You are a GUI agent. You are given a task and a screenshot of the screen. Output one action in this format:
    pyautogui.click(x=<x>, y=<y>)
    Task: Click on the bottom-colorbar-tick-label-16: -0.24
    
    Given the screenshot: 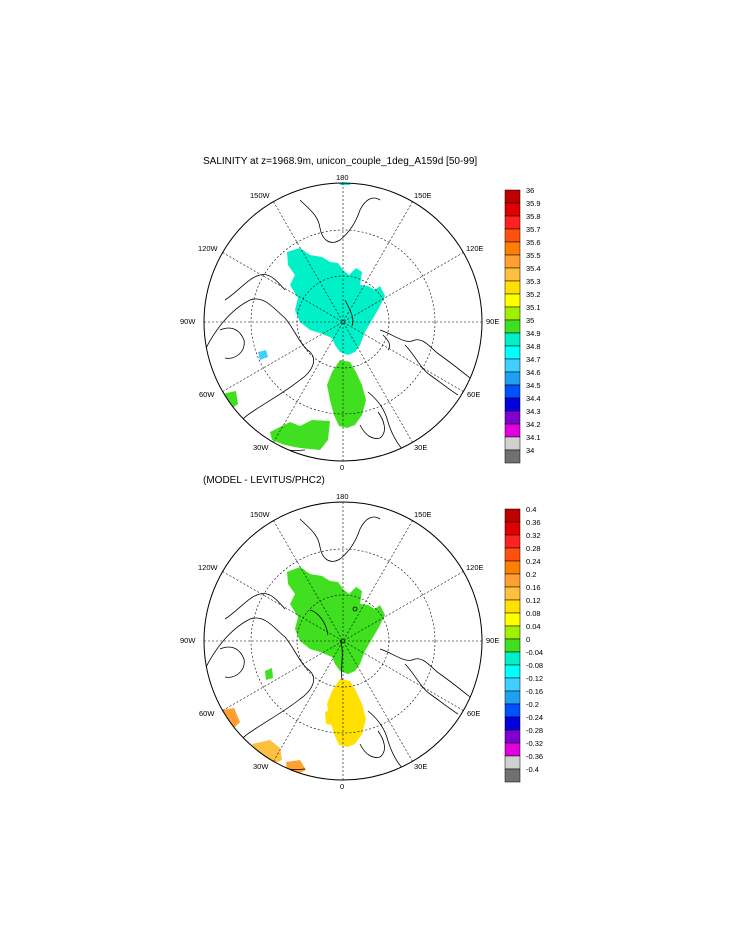 What is the action you would take?
    pyautogui.click(x=534, y=717)
    